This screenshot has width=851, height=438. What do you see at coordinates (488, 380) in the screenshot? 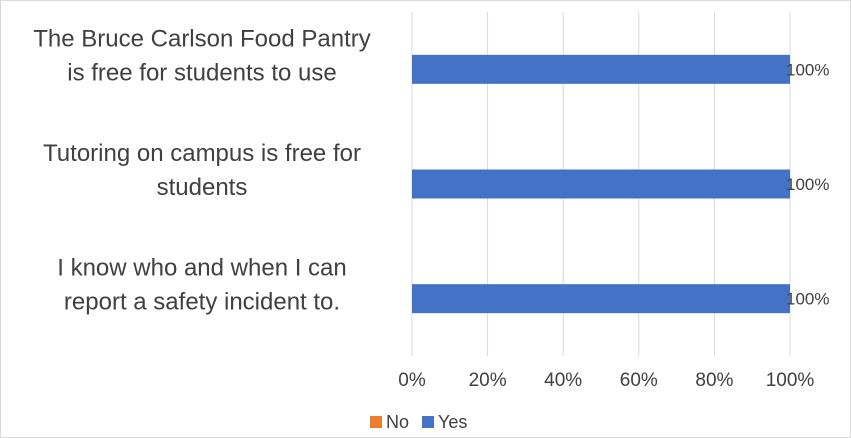
I see `x-tick-label: 20%` at bounding box center [488, 380].